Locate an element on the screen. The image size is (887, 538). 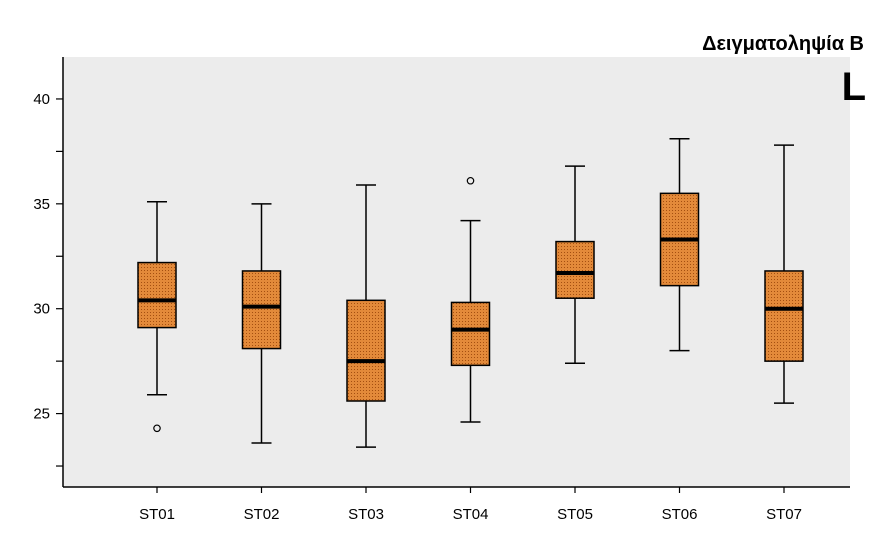
y-tick-label: 30 is located at coordinates (41, 309).